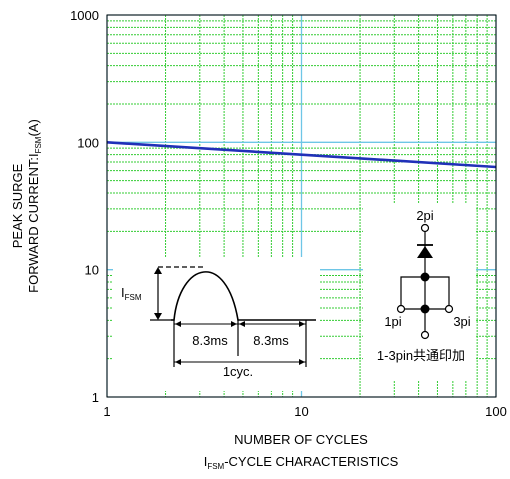 This screenshot has height=479, width=510. I want to click on cycle-arrow-right, so click(302, 362).